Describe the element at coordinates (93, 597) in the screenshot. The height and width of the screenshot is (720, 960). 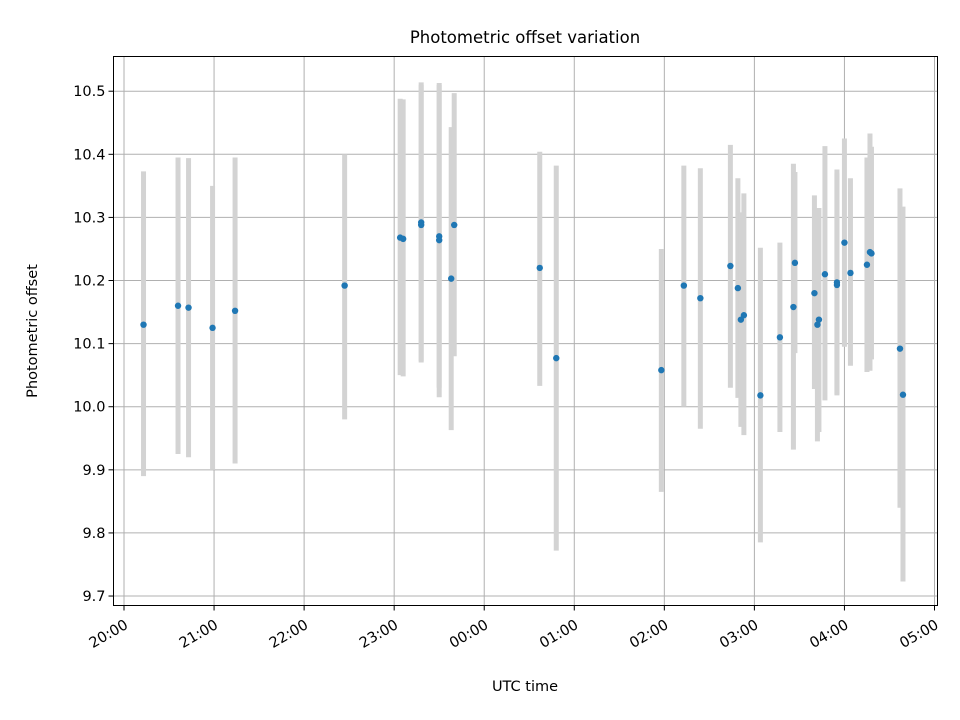
I see `y-tick-label: 9.7` at that location.